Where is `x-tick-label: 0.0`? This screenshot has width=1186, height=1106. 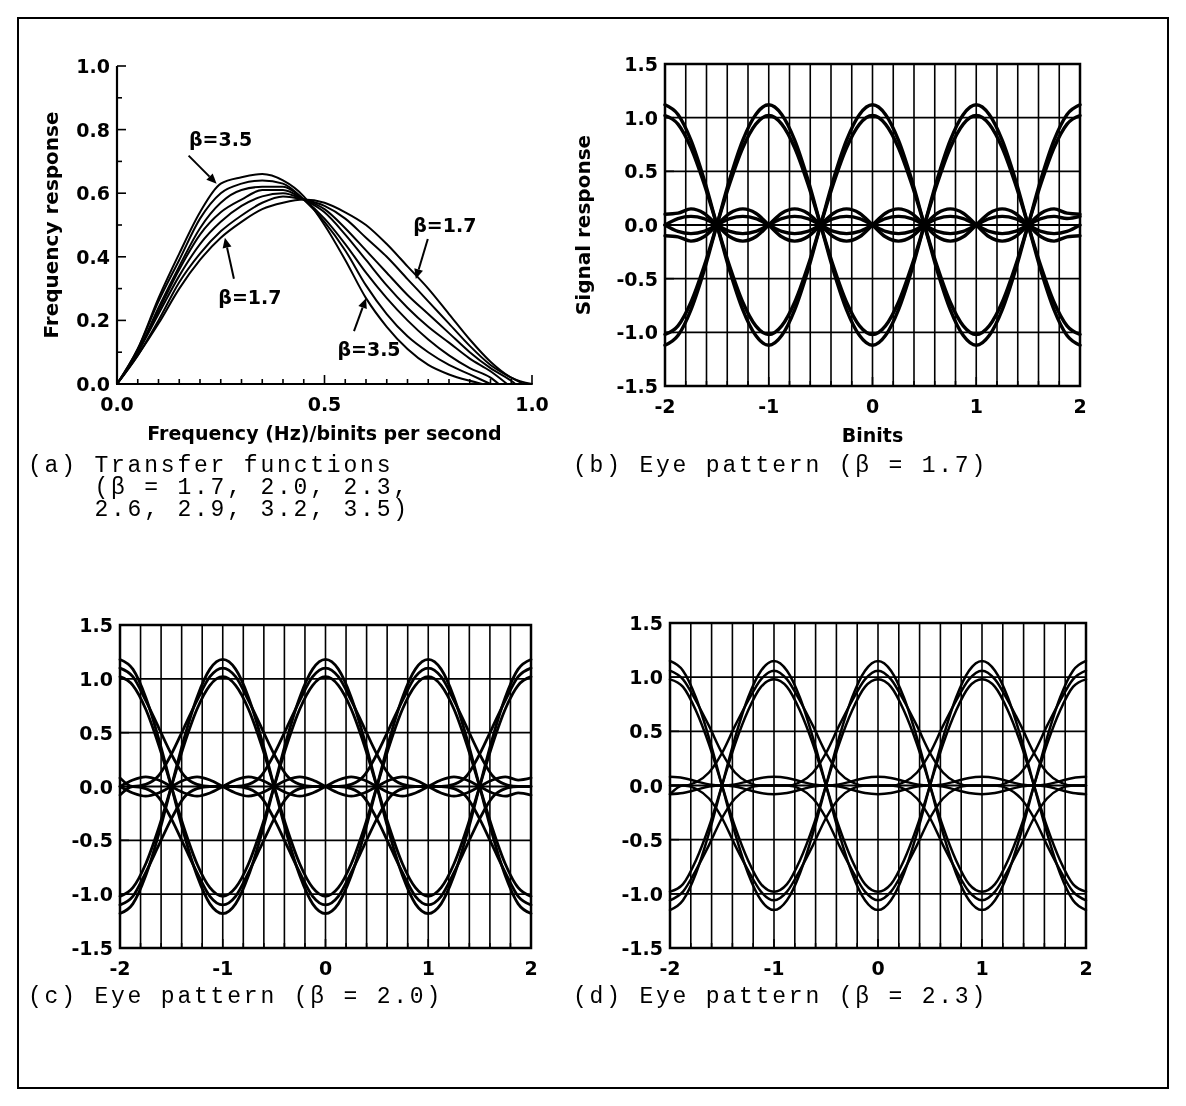
x-tick-label: 0.0 is located at coordinates (117, 404).